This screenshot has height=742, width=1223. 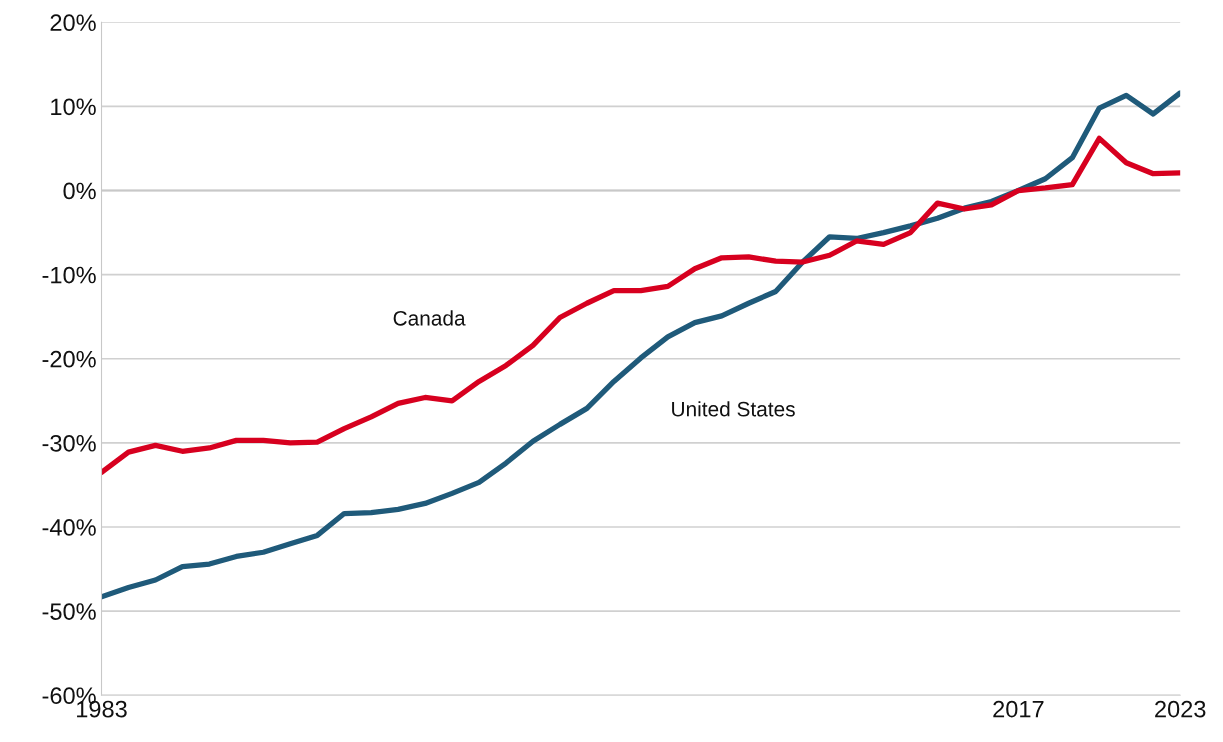 I want to click on x-tick-label: 2017, so click(x=1018, y=709).